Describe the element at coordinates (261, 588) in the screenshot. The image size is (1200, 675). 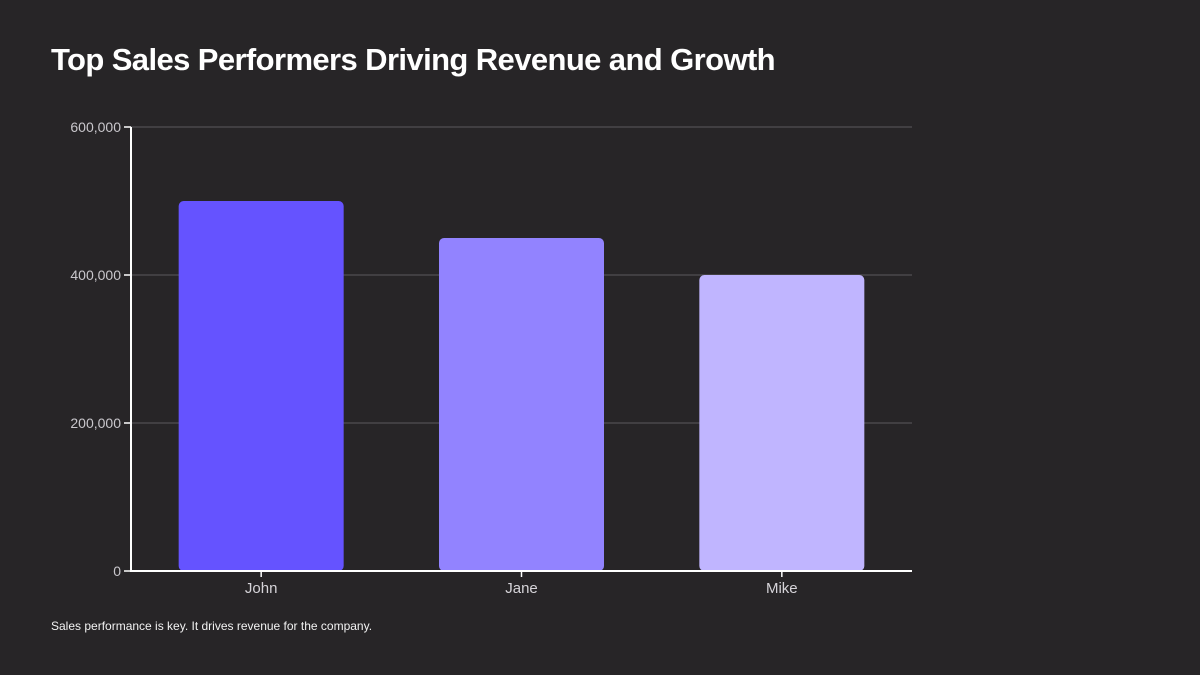
I see `x-tick-label: John` at that location.